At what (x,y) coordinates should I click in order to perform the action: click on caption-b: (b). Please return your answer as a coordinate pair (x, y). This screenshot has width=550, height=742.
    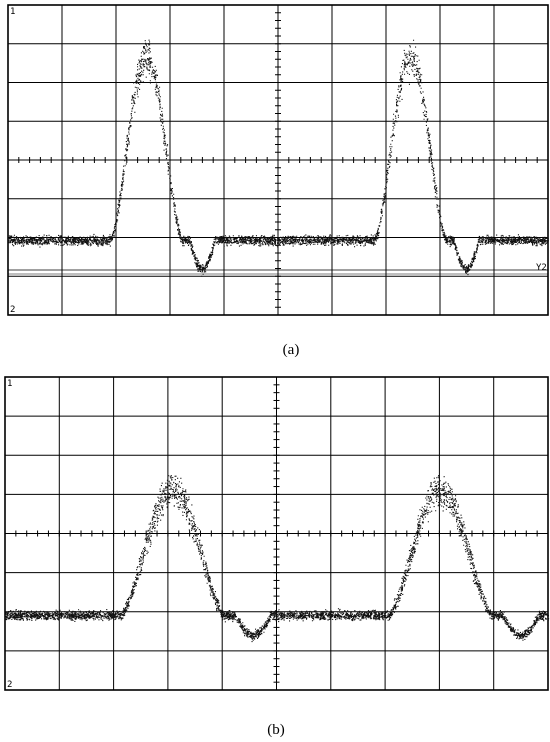
    Looking at the image, I should click on (276, 730).